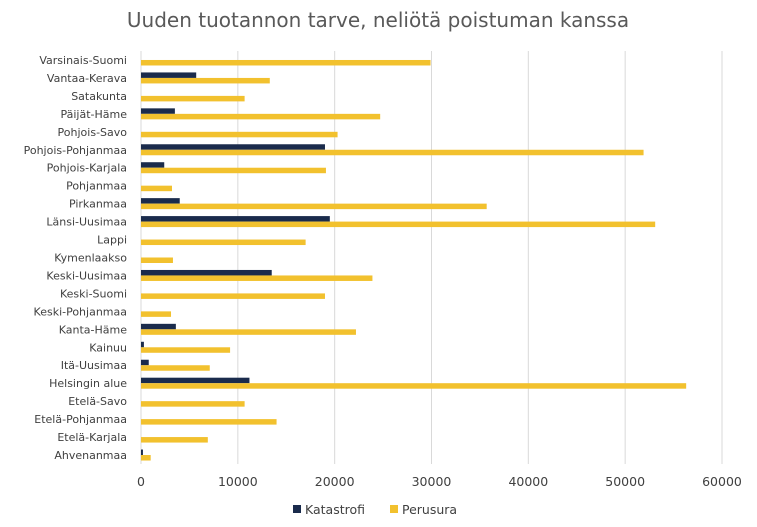  Describe the element at coordinates (141, 481) in the screenshot. I see `x-tick-label: 0` at that location.